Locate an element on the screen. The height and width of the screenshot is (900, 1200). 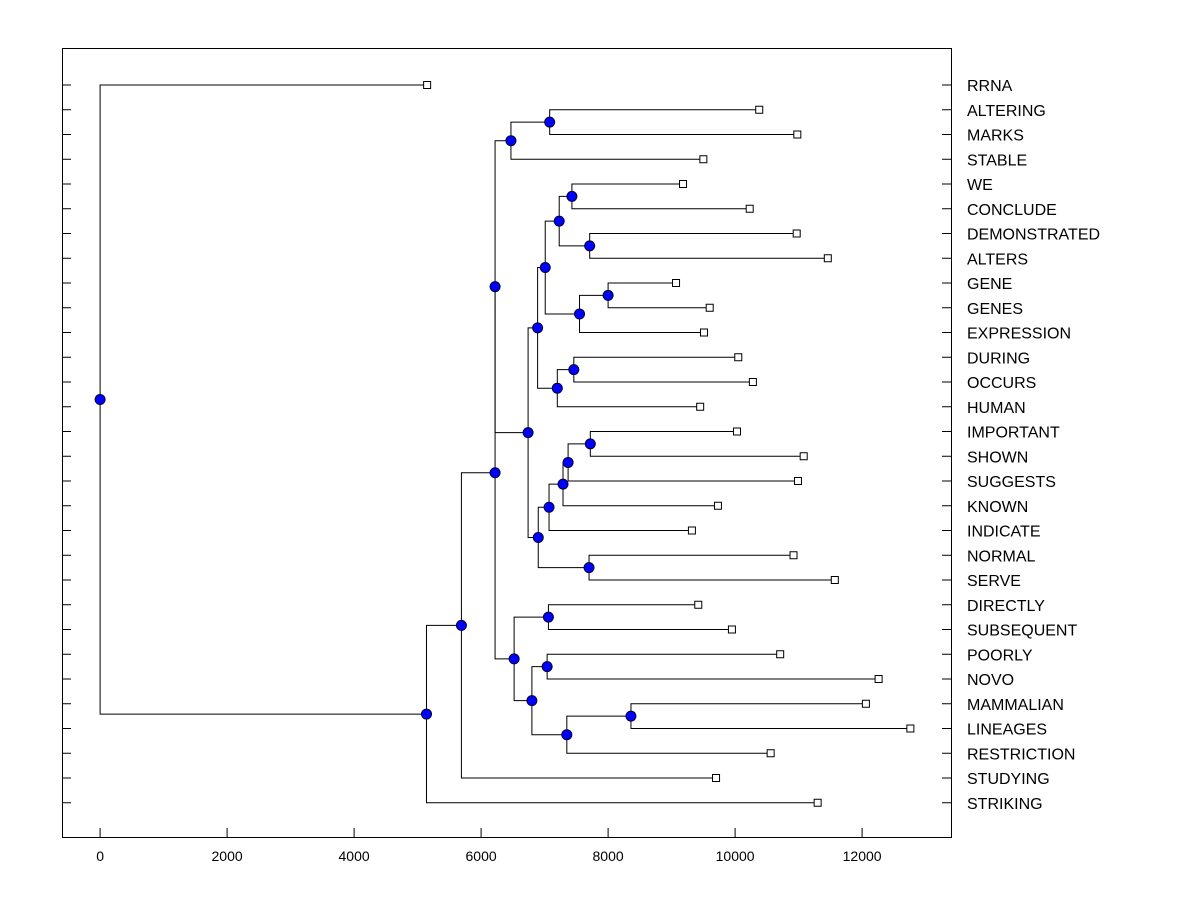
leaf-marker-altering is located at coordinates (759, 109).